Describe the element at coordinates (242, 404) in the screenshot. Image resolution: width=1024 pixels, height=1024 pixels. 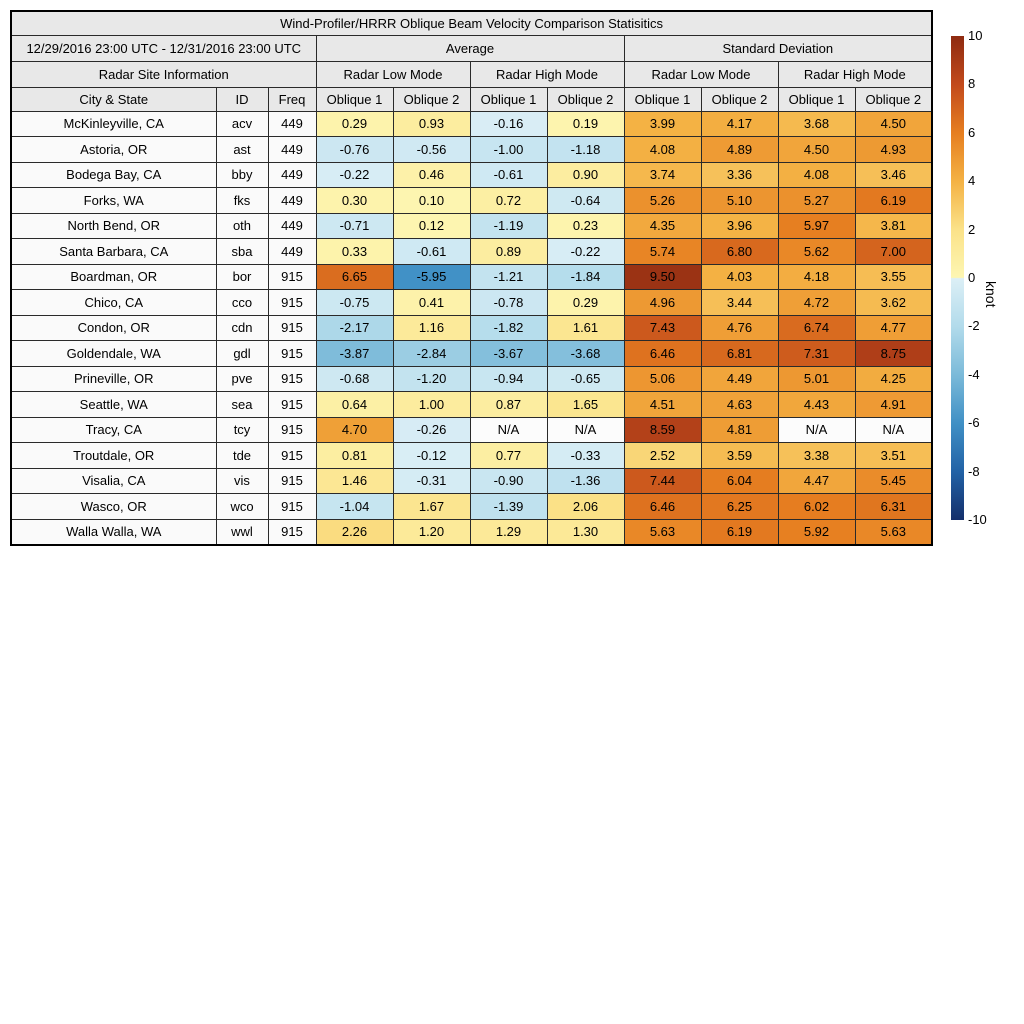
I see `site-id-cell: sea` at that location.